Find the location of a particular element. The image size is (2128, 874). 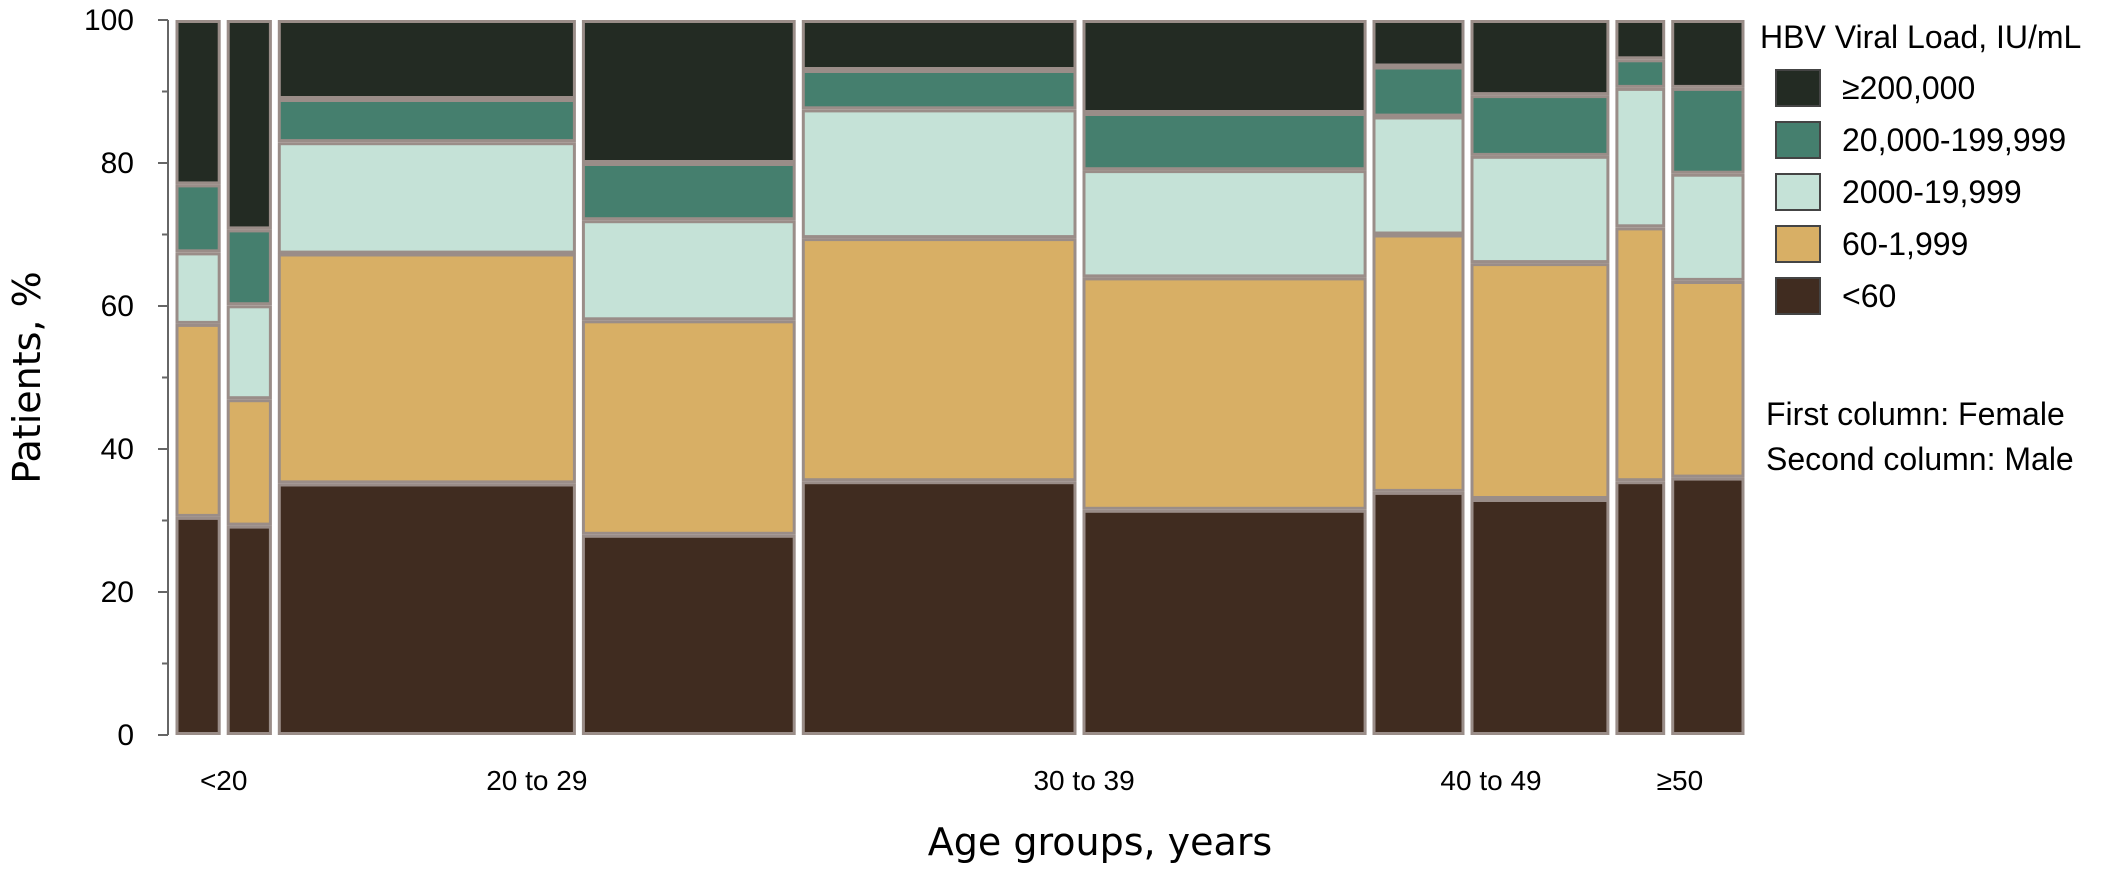

y-tick-label: 40 is located at coordinates (117, 449).